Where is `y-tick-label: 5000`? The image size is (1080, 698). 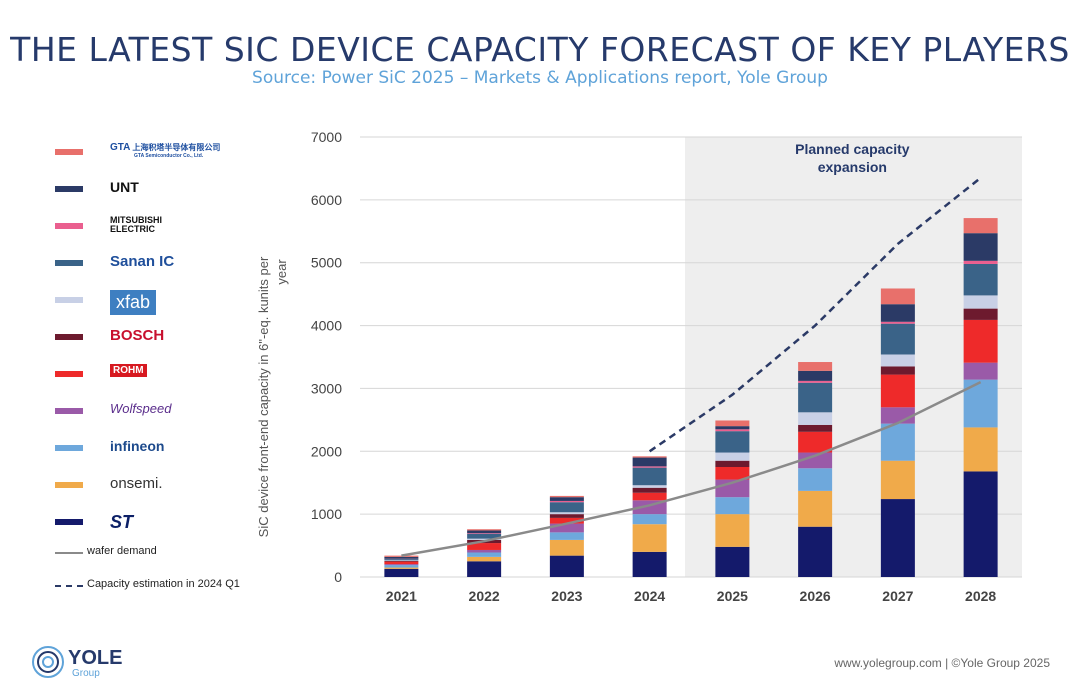 y-tick-label: 5000 is located at coordinates (326, 263).